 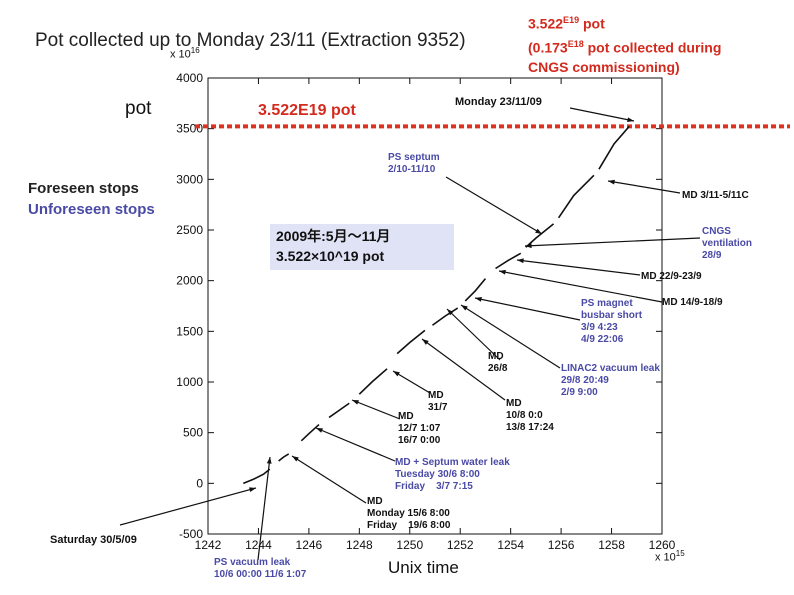 What do you see at coordinates (409, 545) in the screenshot?
I see `x-tick-label: 1250` at bounding box center [409, 545].